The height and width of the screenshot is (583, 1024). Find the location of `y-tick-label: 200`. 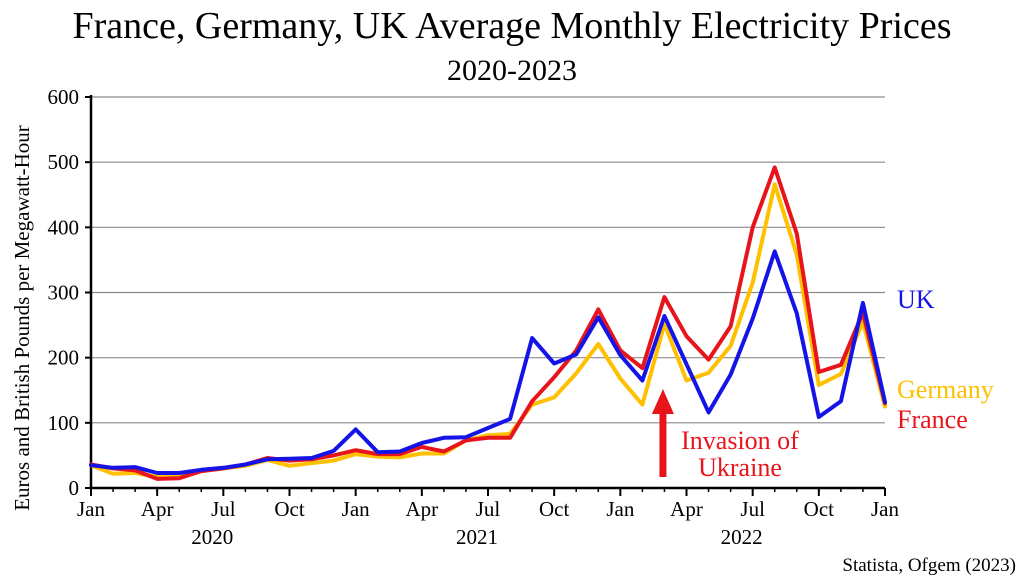

y-tick-label: 200 is located at coordinates (64, 358).